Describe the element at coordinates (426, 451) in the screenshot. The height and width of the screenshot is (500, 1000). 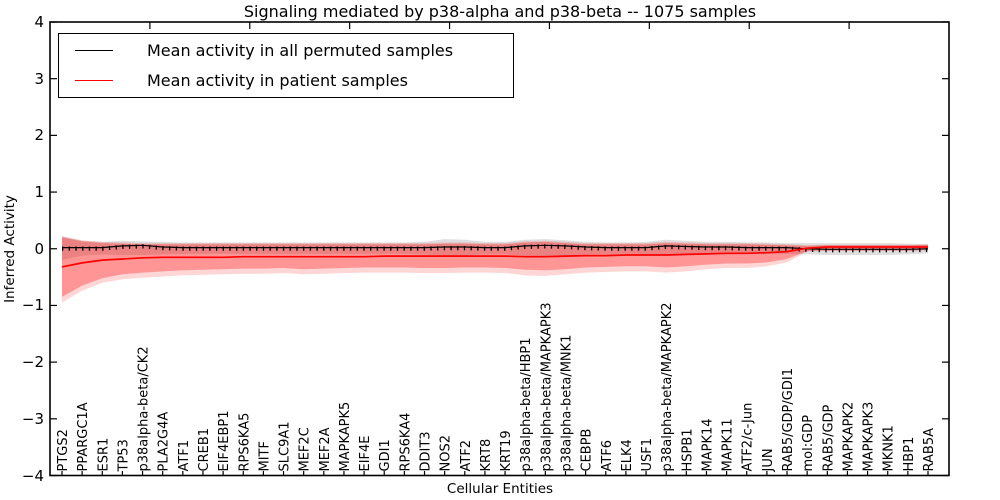
I see `x-tick-label: DDIT3` at that location.